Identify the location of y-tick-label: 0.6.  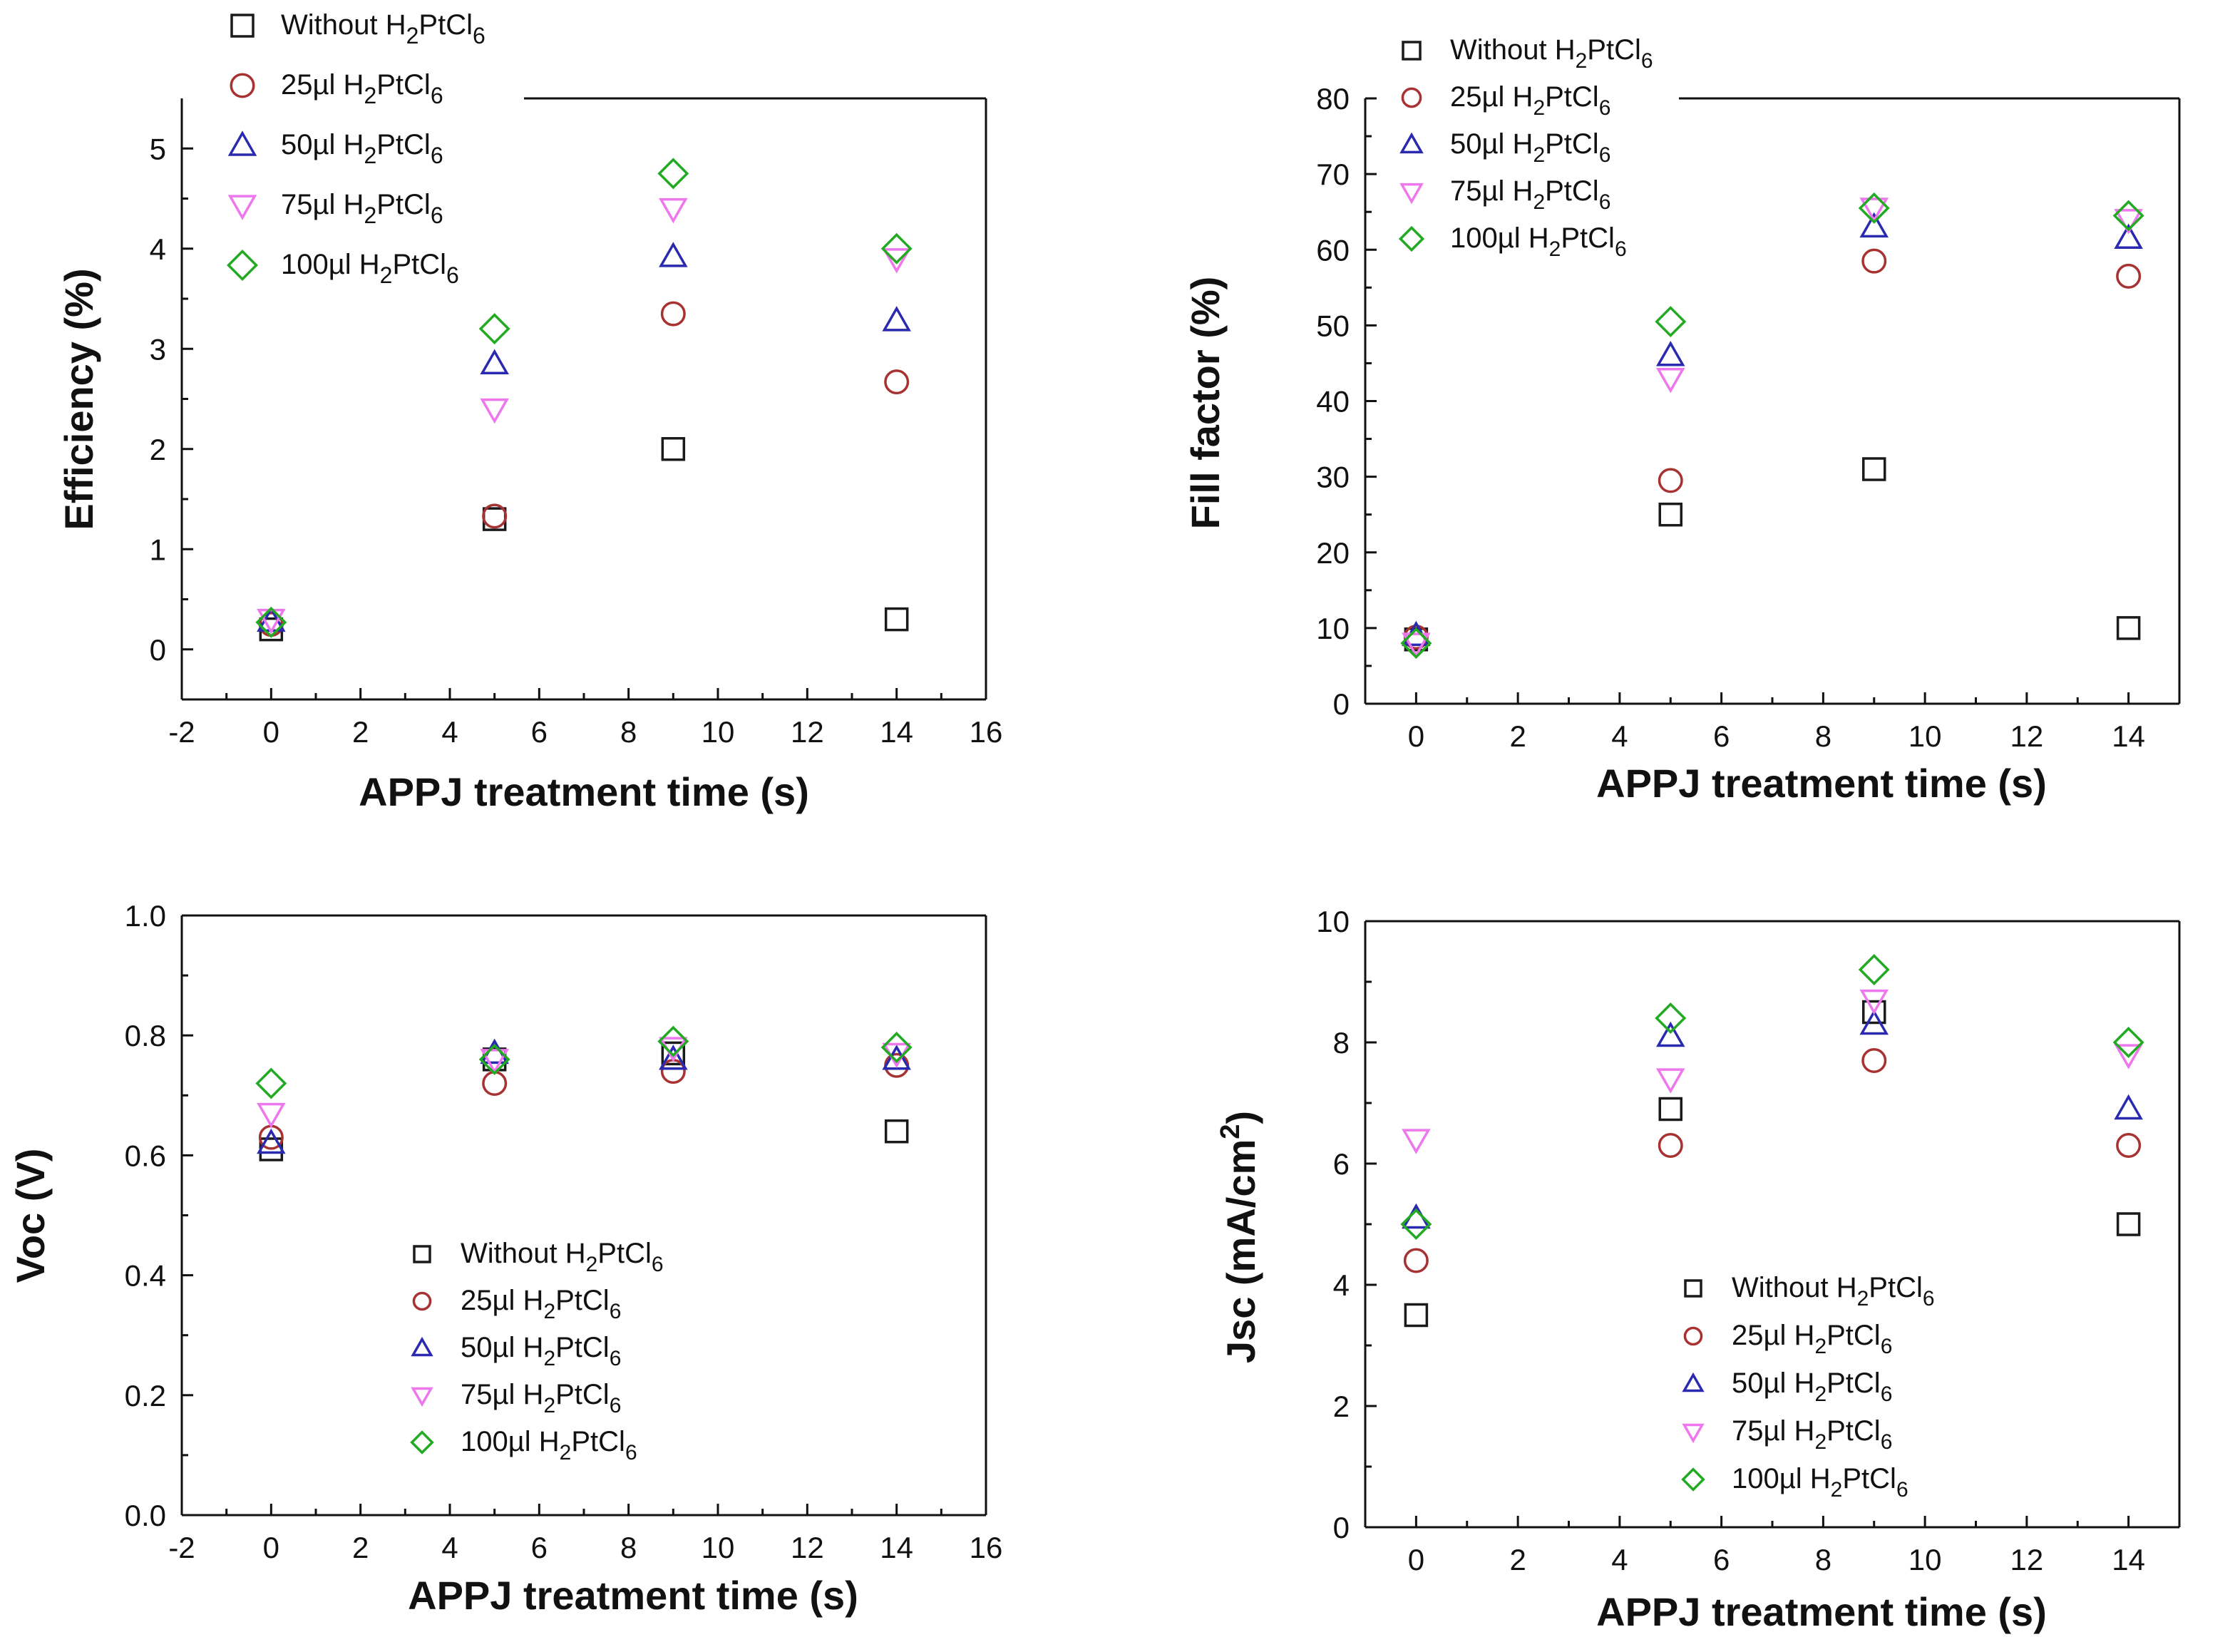
(145, 1155).